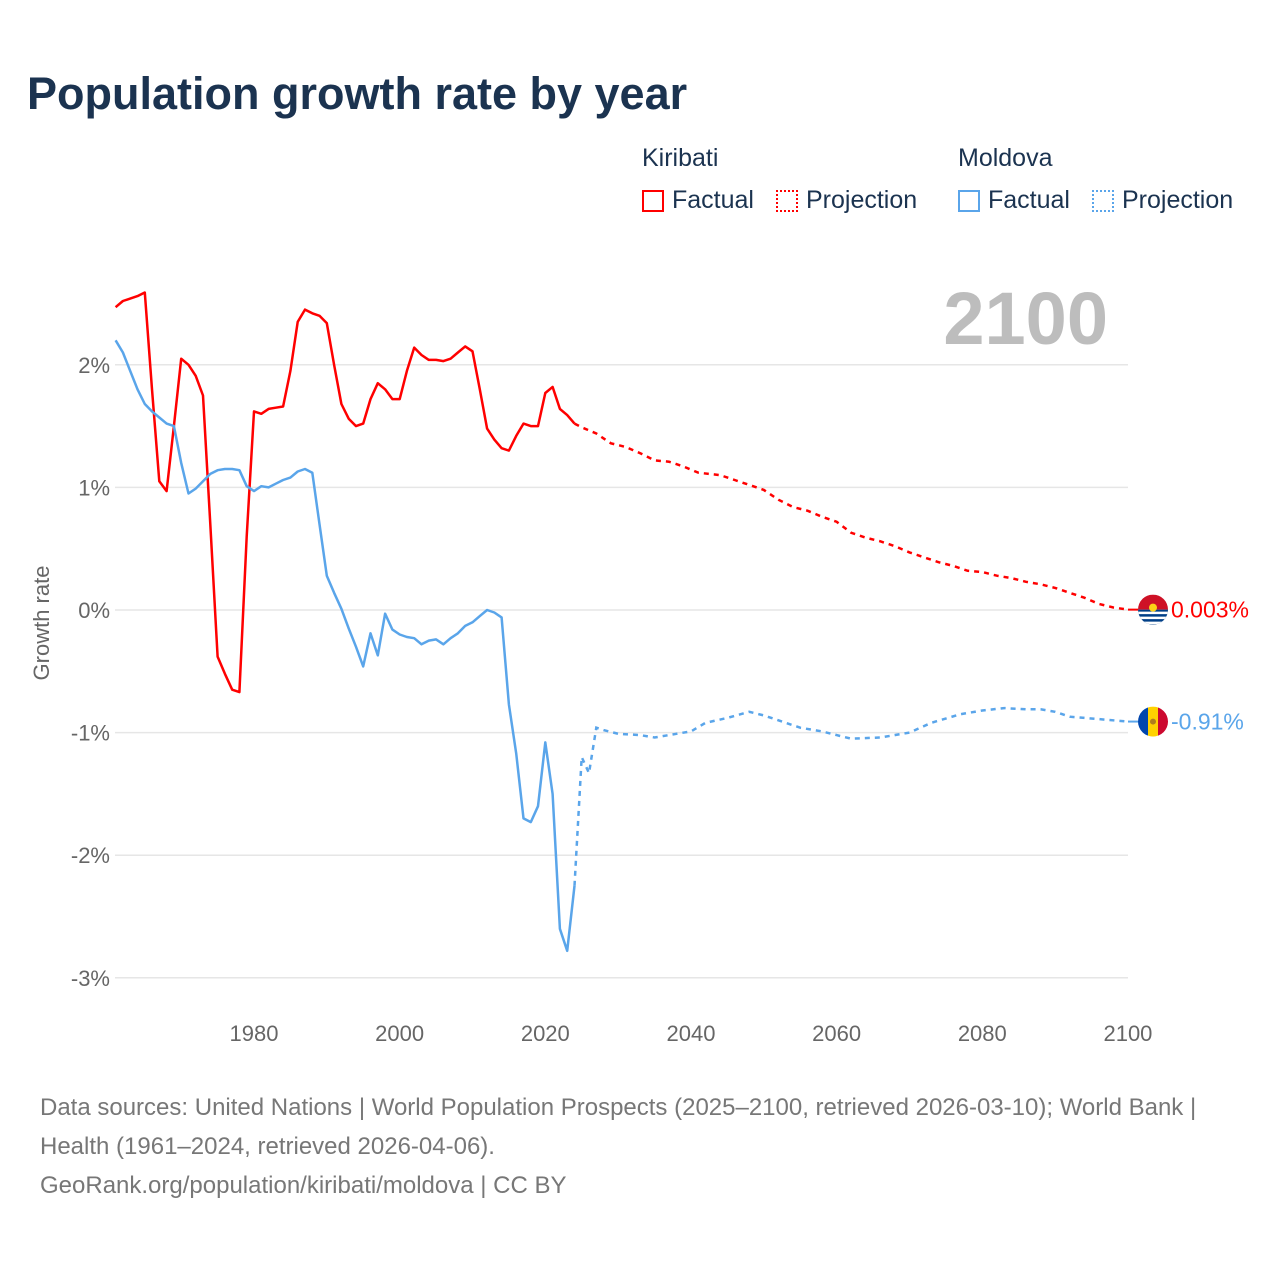 Image resolution: width=1280 pixels, height=1280 pixels. Describe the element at coordinates (254, 1033) in the screenshot. I see `x-tick-label: 1980` at that location.